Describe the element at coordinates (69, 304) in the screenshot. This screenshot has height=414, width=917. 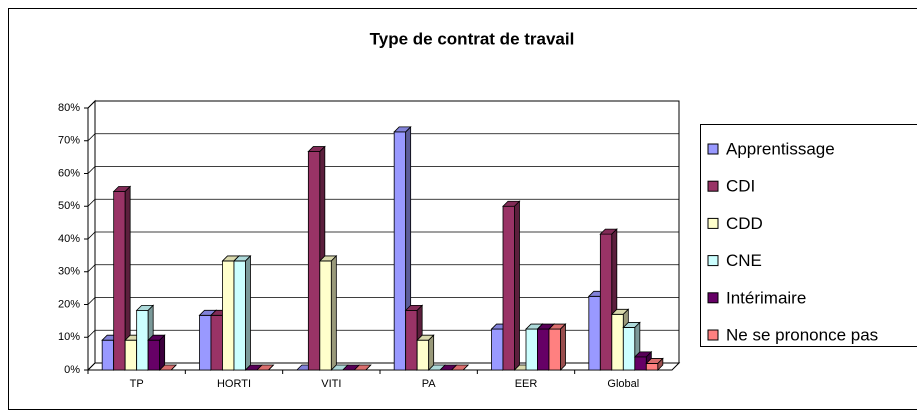
I see `y-tick-label: 20%` at that location.